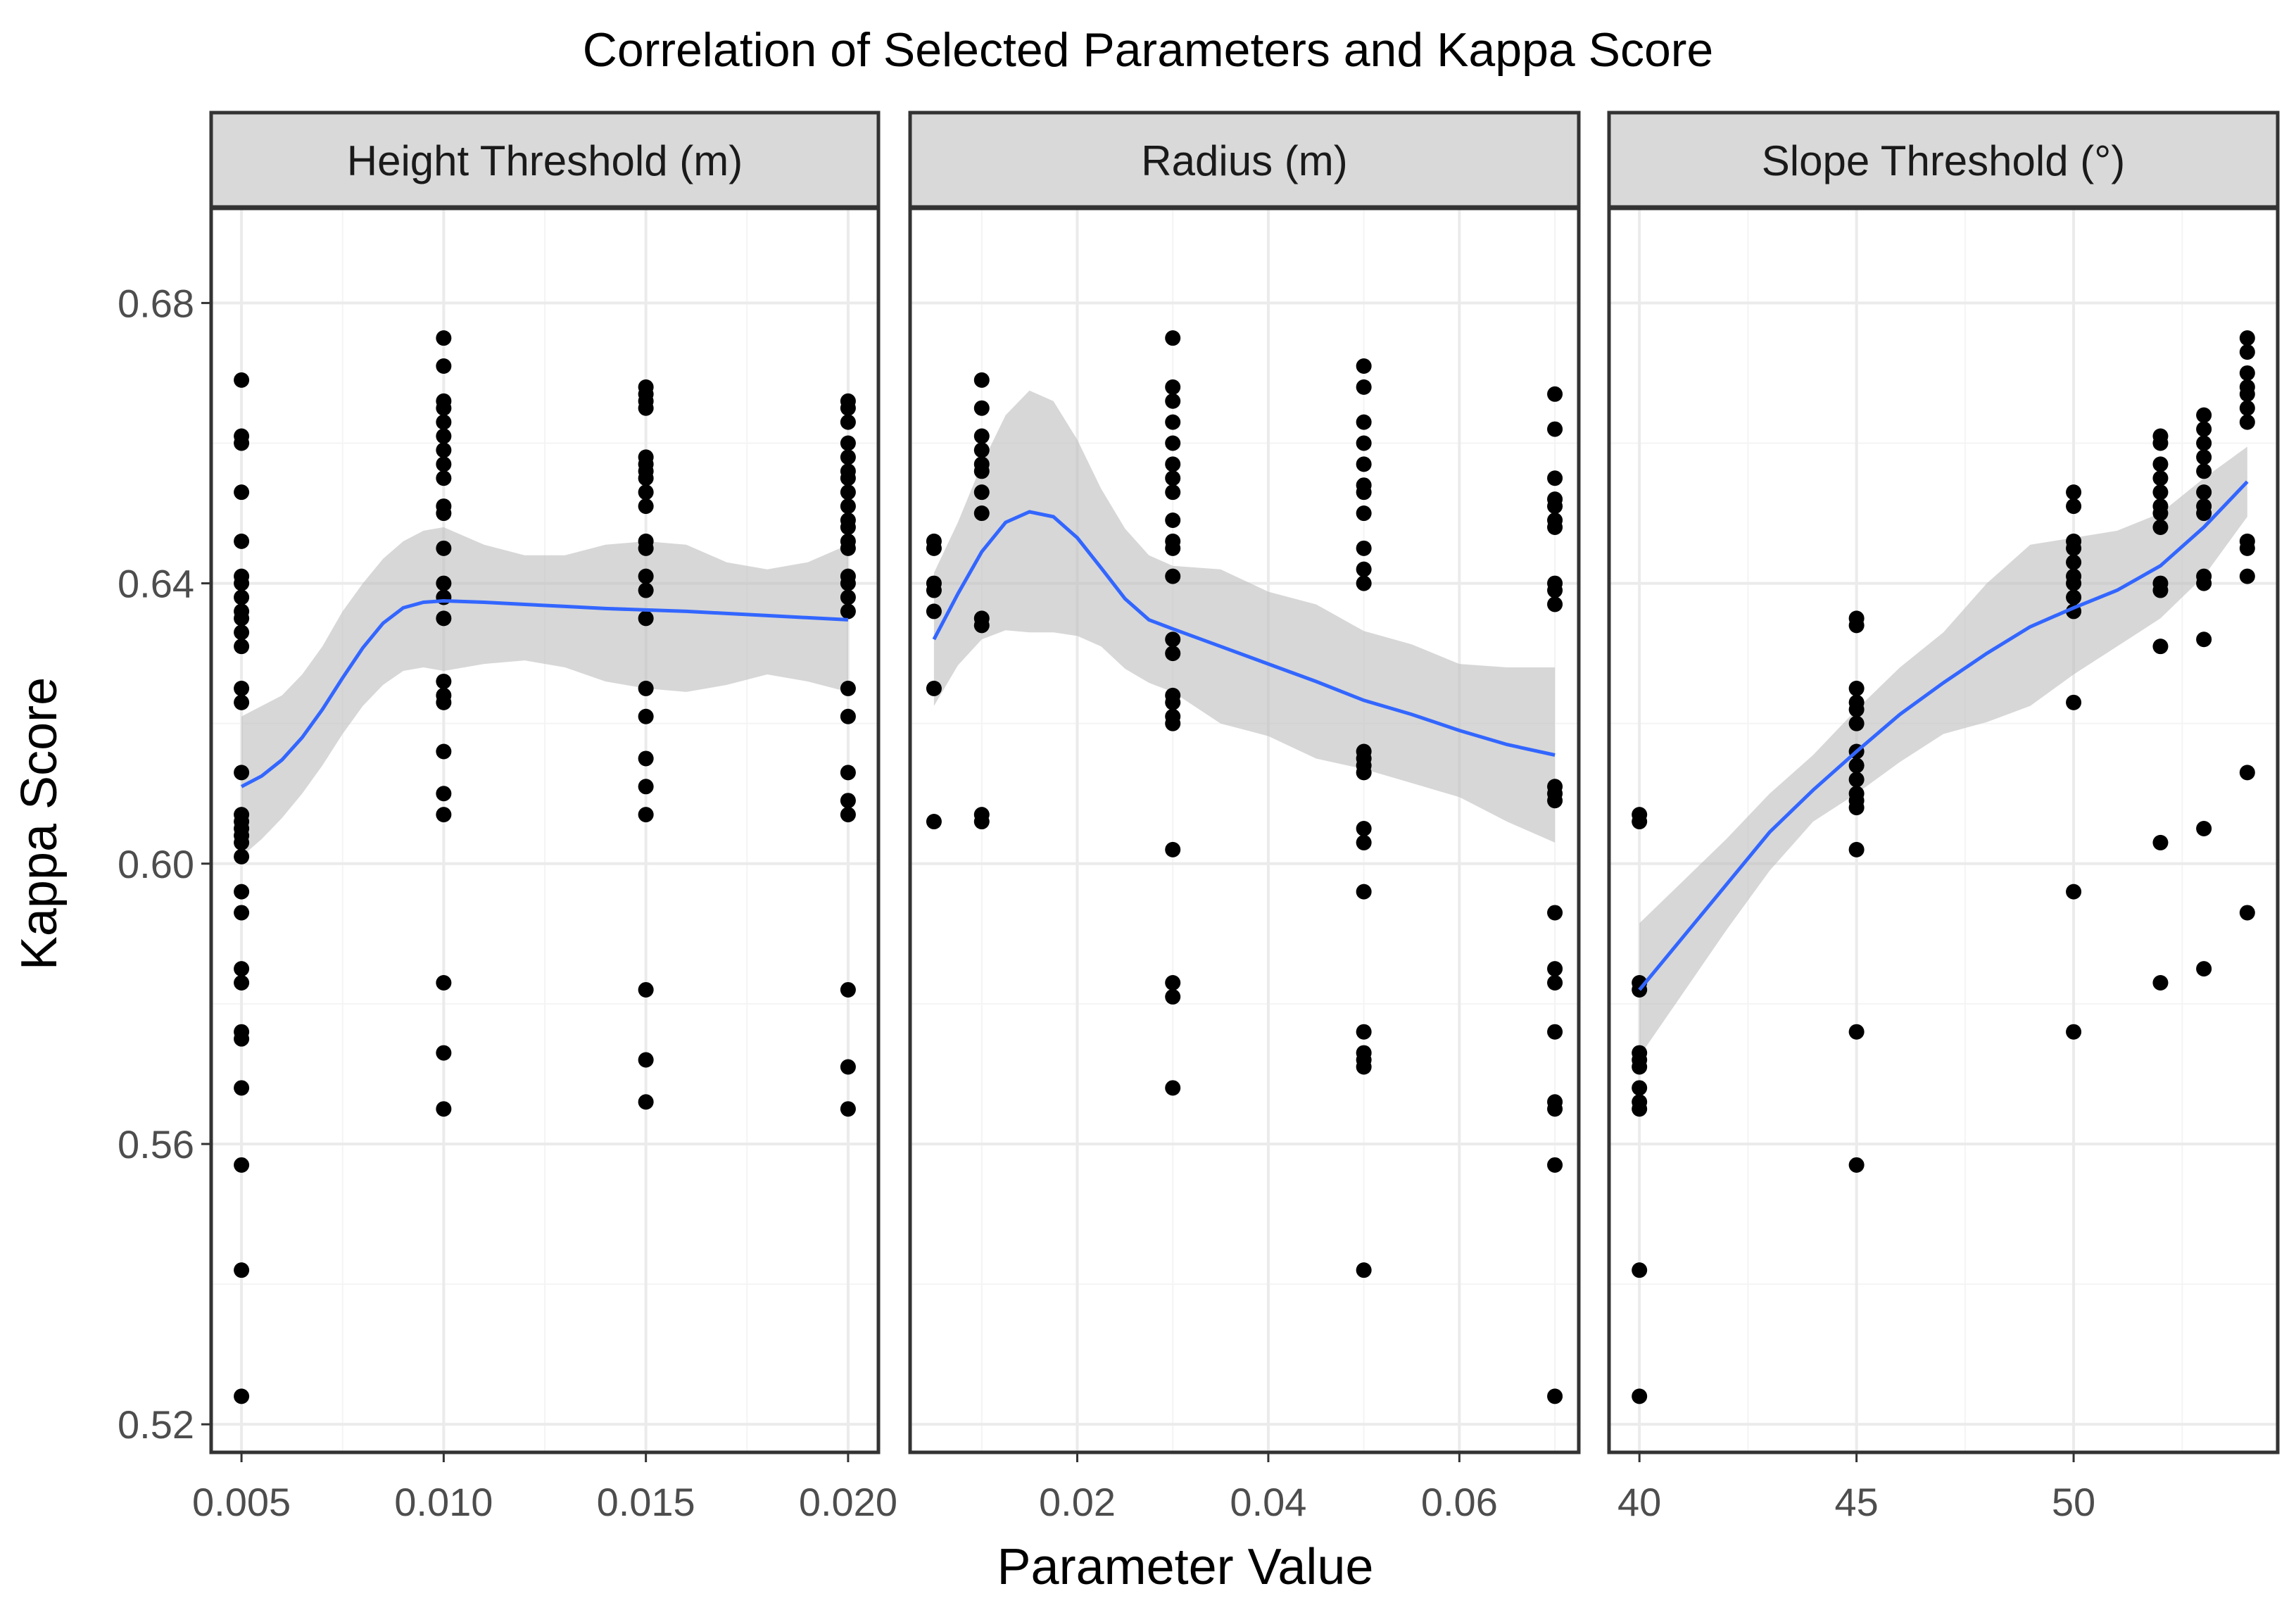  What do you see at coordinates (156, 864) in the screenshot?
I see `y-tick-label: 0.60` at bounding box center [156, 864].